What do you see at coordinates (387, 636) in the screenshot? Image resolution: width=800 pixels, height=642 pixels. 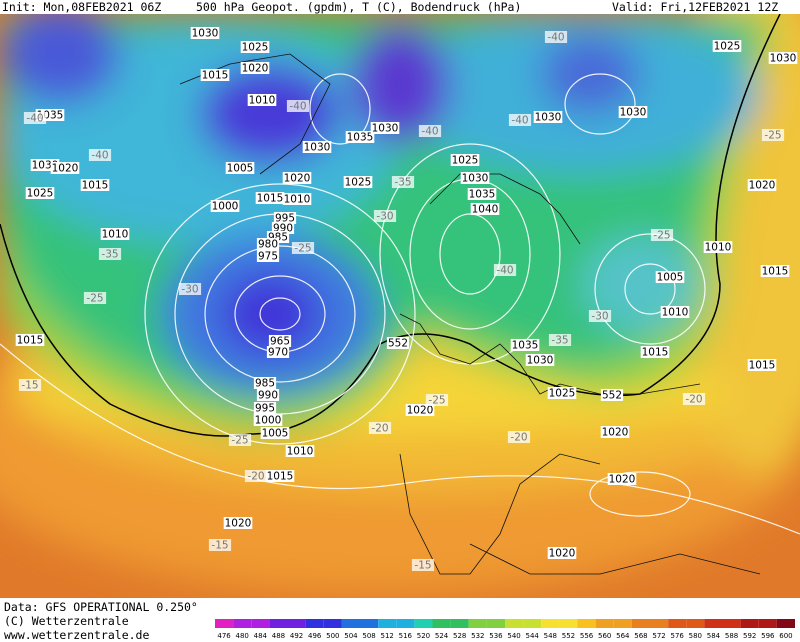 I see `colorbar-label: 512` at bounding box center [387, 636].